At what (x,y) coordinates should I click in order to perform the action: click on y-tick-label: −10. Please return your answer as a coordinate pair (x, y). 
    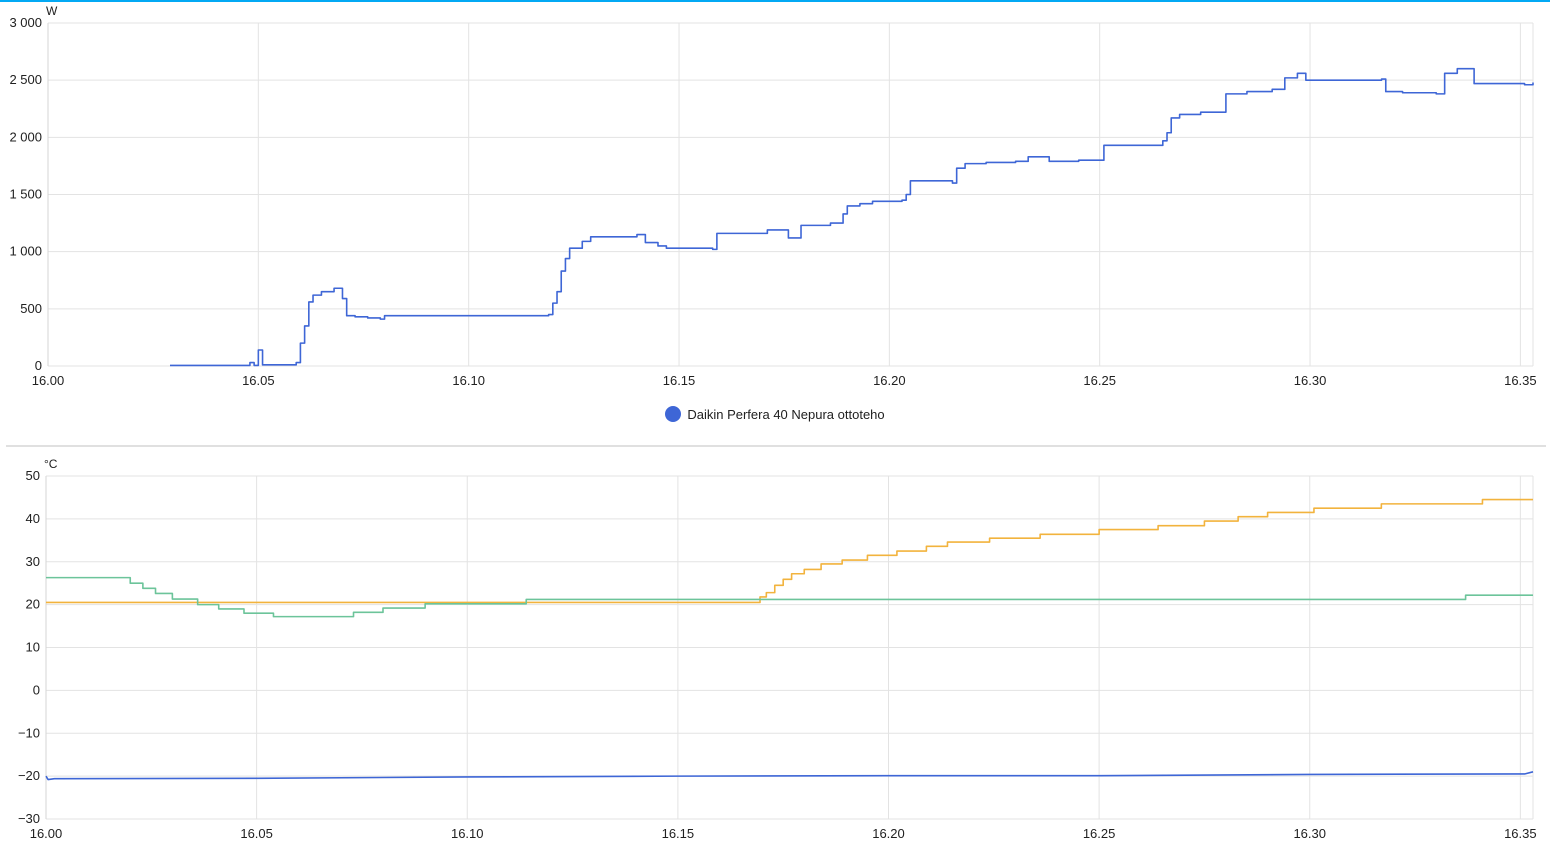
    Looking at the image, I should click on (29, 732).